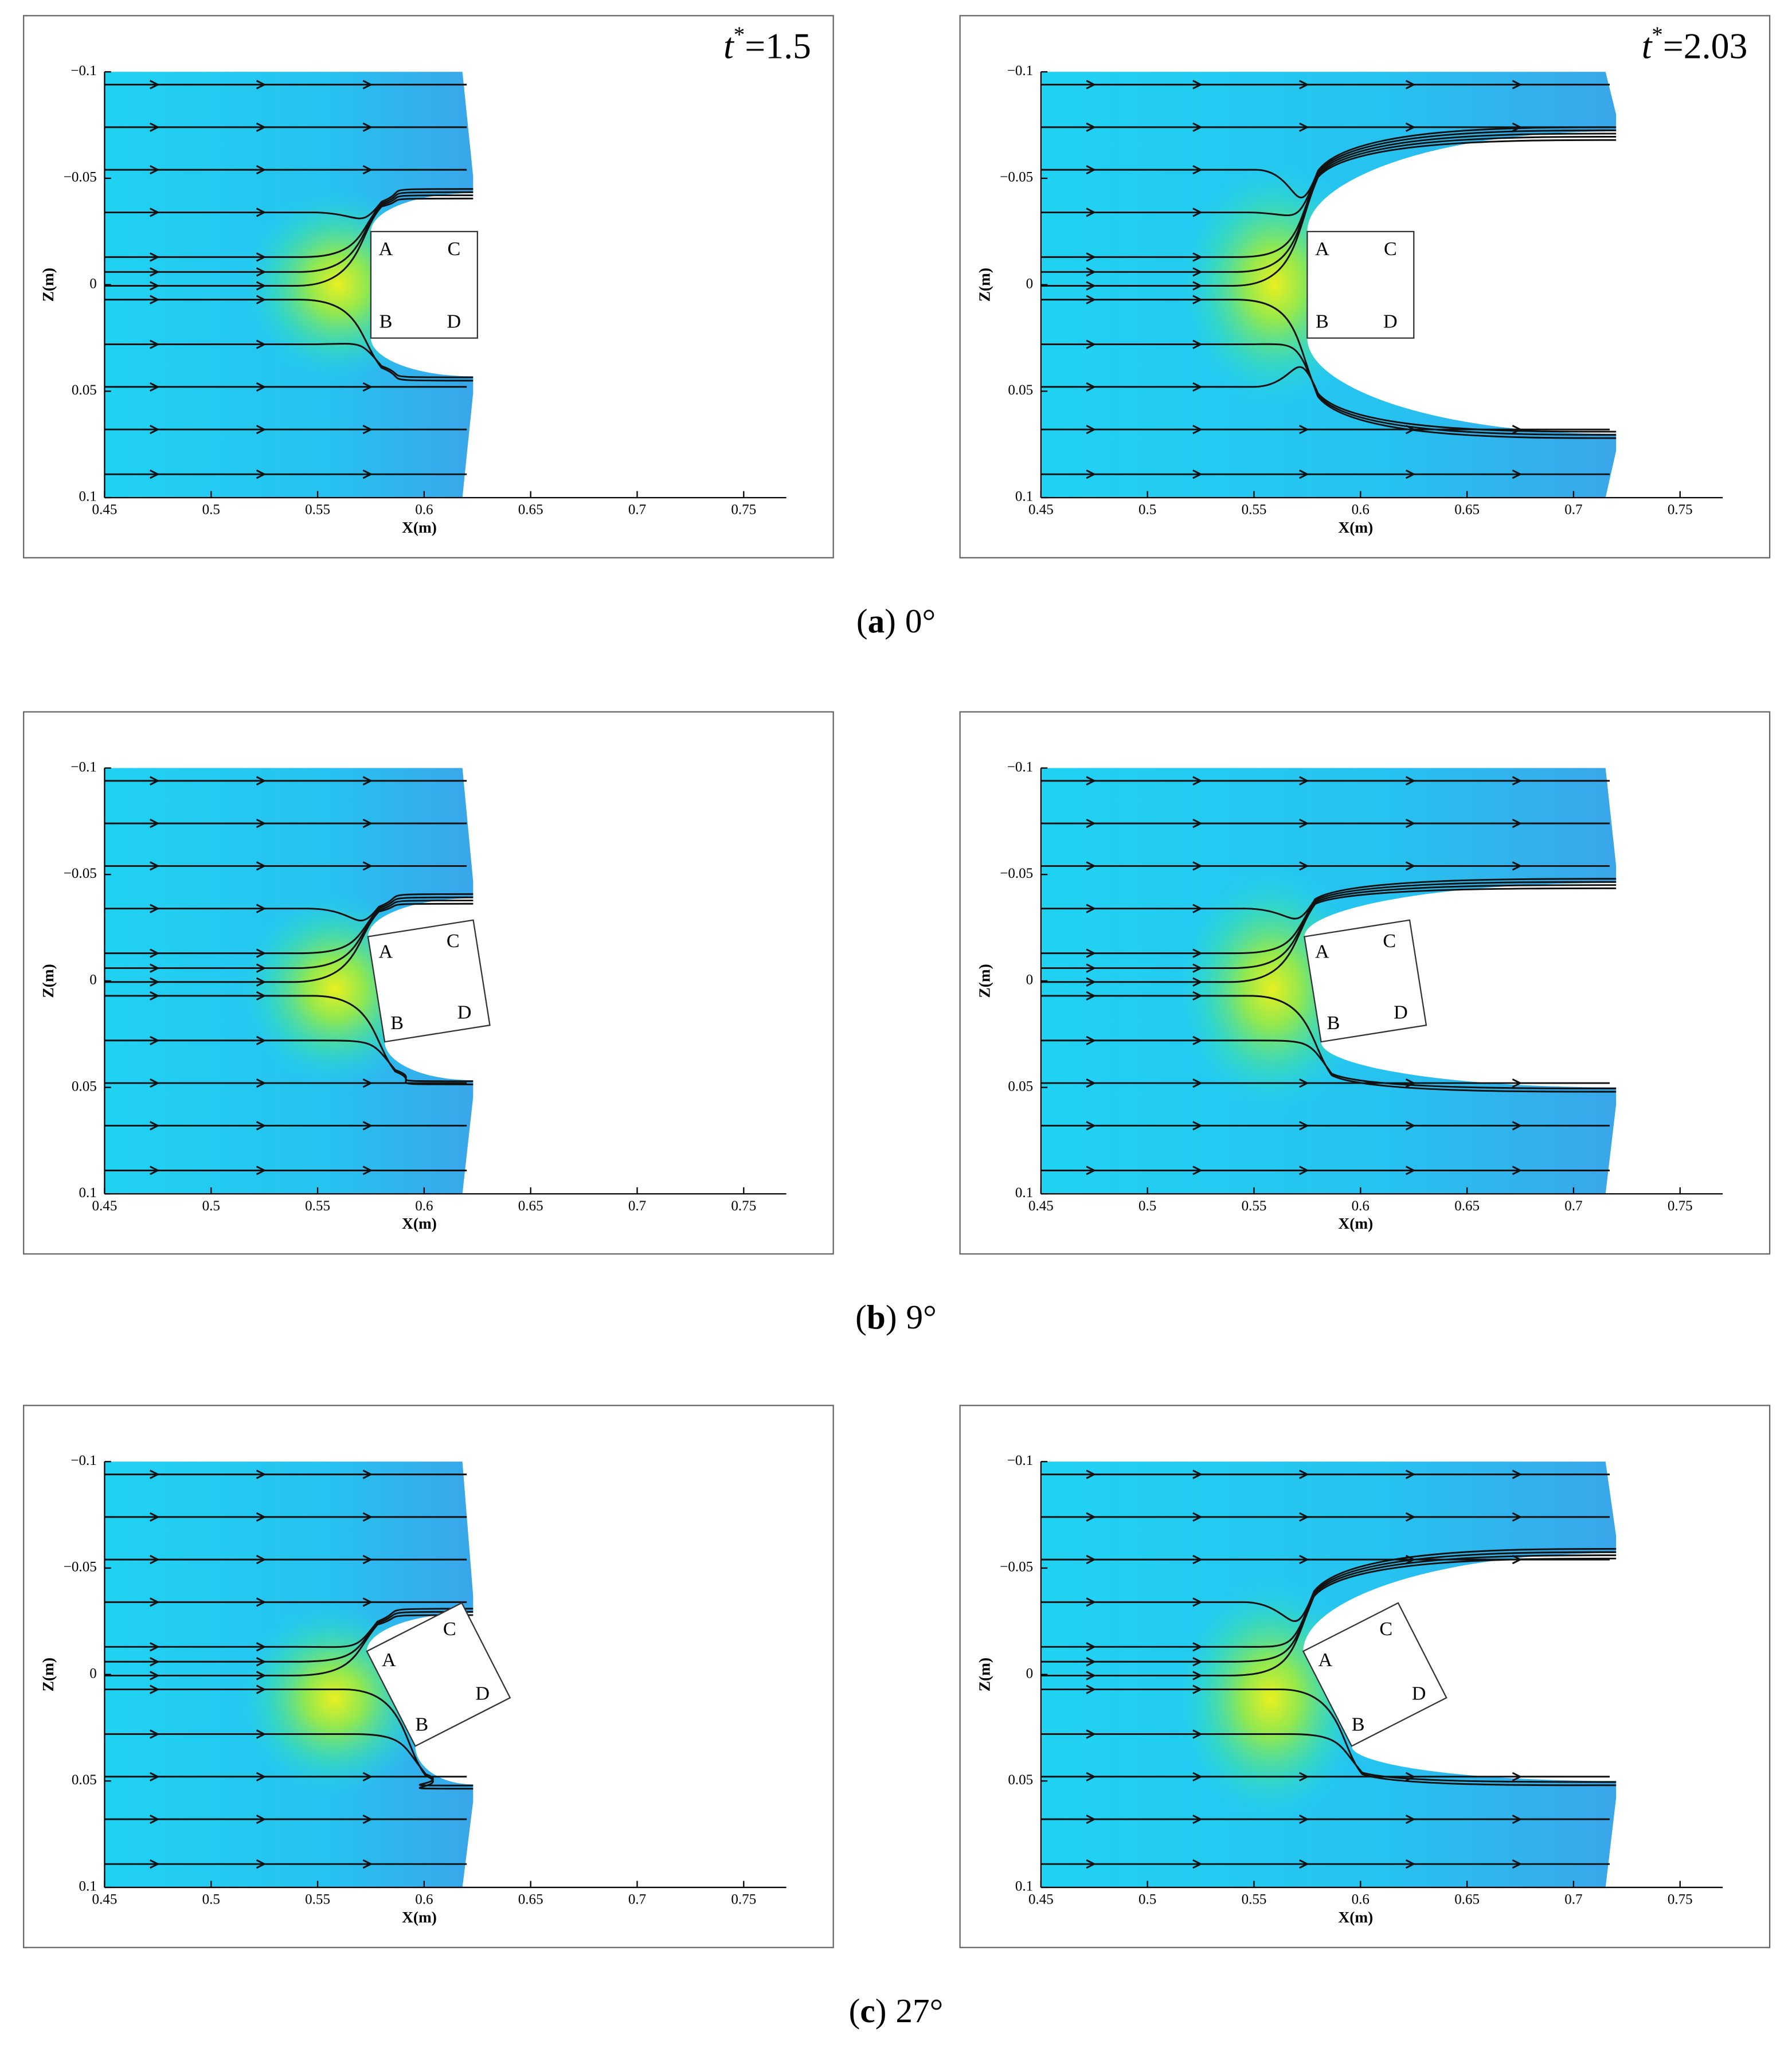  What do you see at coordinates (84, 1780) in the screenshot?
I see `y-tick-label: 0.05` at bounding box center [84, 1780].